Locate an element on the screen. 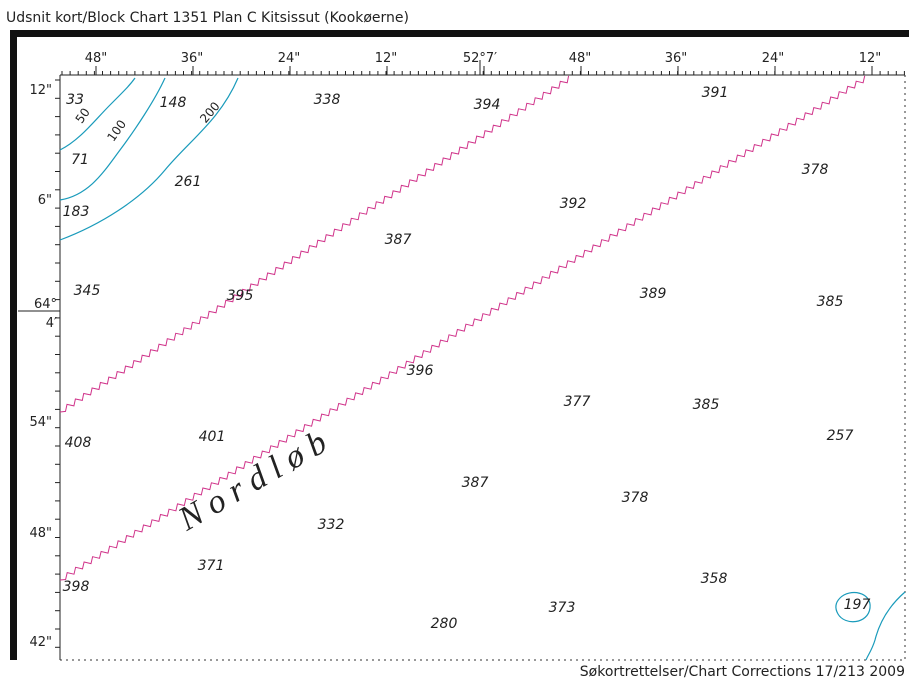  left-axis-label: 12" is located at coordinates (40, 90).